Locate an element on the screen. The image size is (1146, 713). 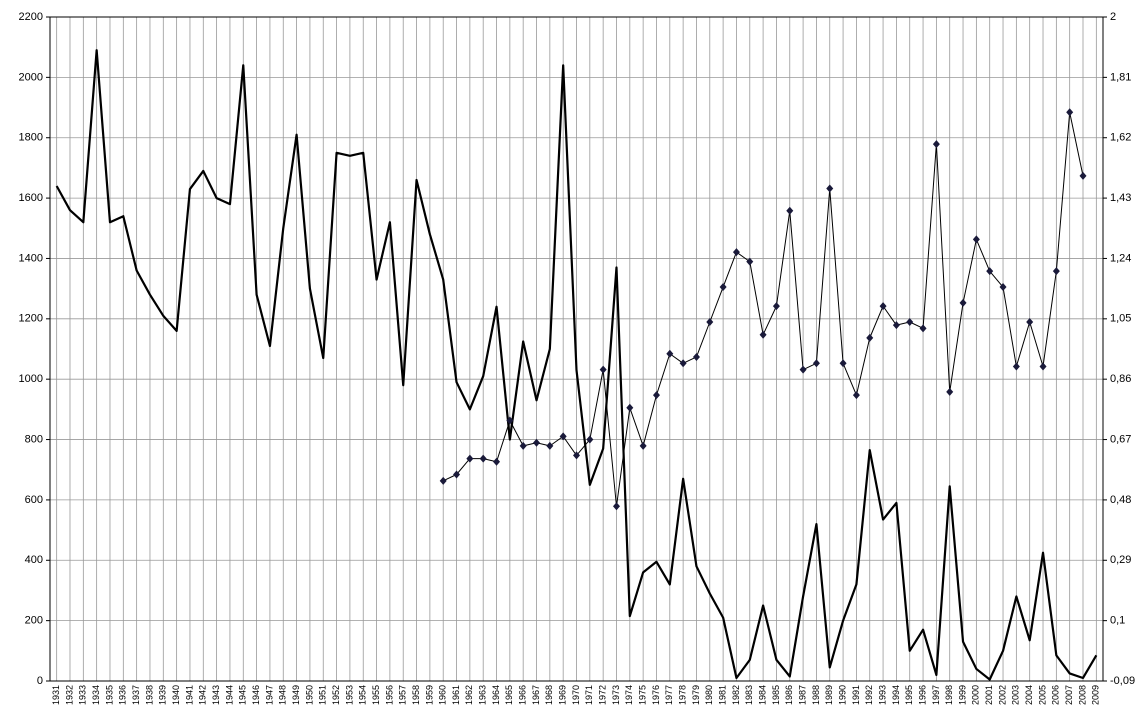
x-tick-label: 1954 is located at coordinates (363, 695).